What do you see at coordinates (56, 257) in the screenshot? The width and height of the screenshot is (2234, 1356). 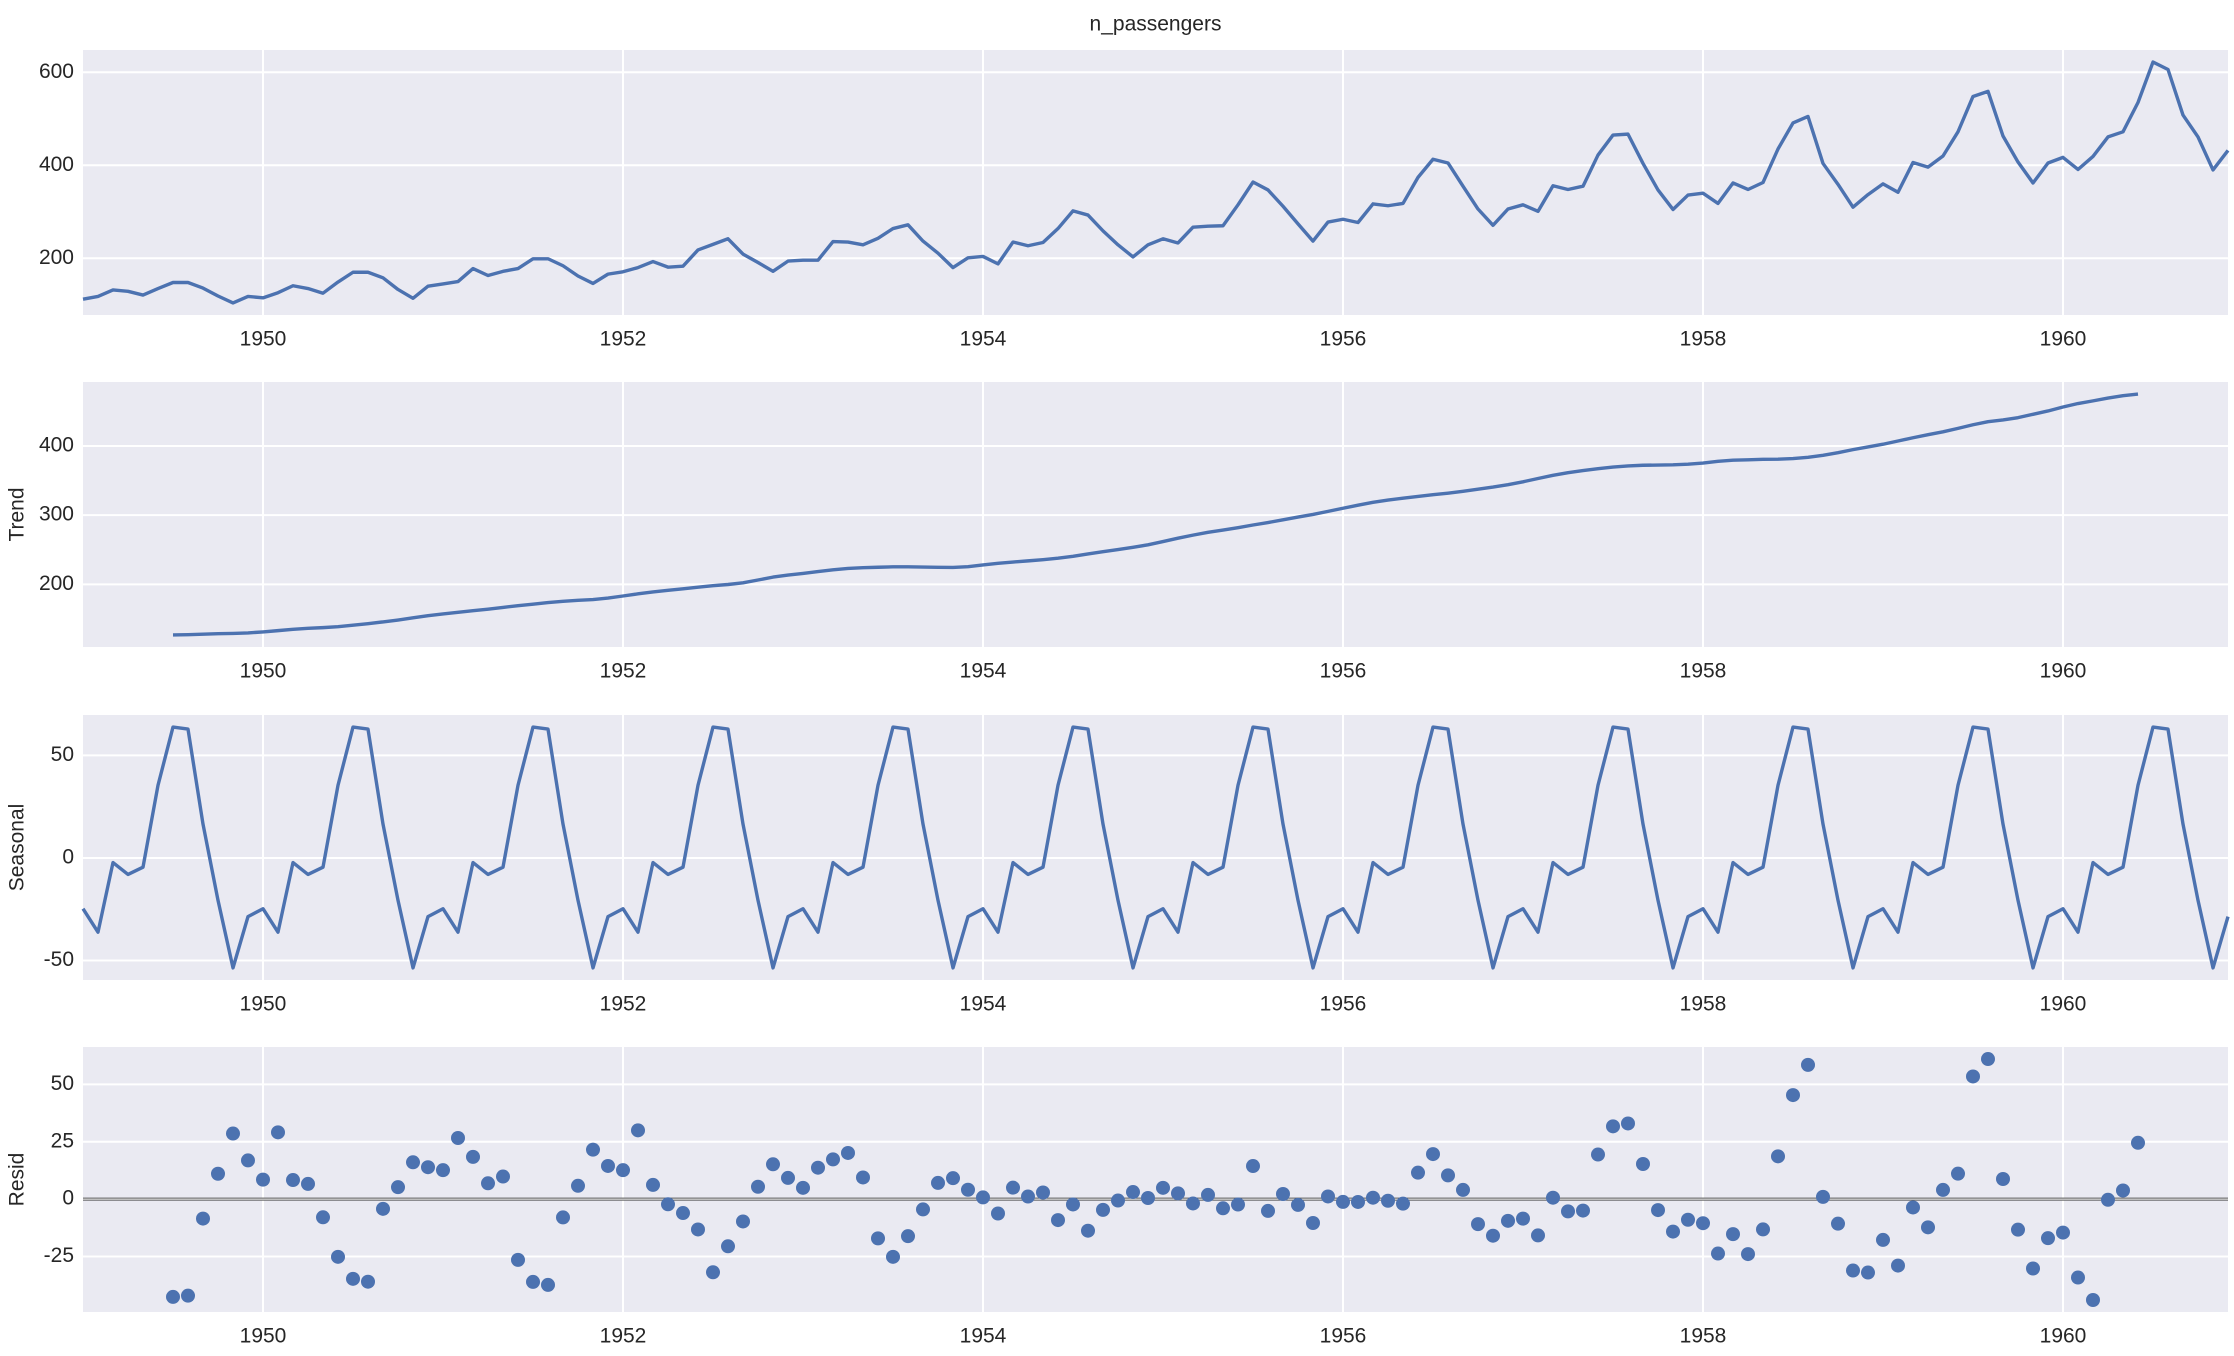 I see `y-tick-label: 200` at bounding box center [56, 257].